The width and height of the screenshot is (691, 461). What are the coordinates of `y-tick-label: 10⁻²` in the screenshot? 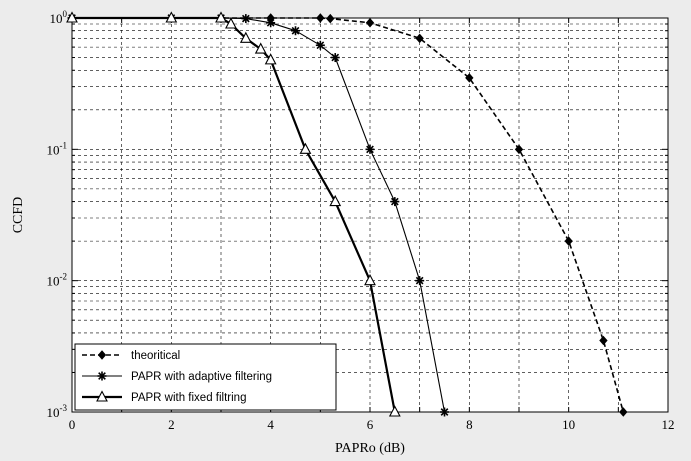 It's located at (57, 280).